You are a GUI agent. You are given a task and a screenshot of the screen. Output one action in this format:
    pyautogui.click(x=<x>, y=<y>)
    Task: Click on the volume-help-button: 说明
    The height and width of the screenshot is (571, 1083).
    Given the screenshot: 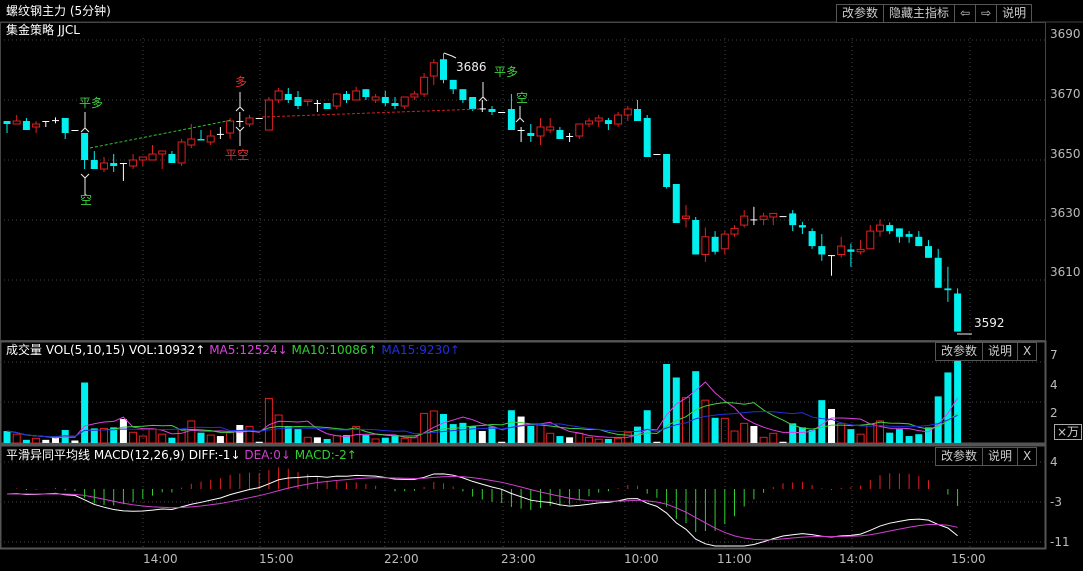 What is the action you would take?
    pyautogui.click(x=1000, y=351)
    